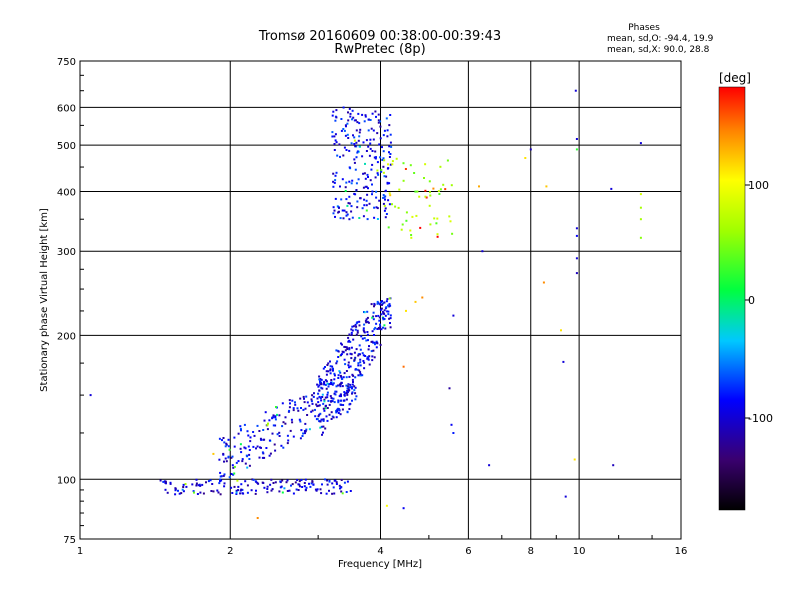  What do you see at coordinates (382, 546) in the screenshot?
I see `x-axis-ticks: 1 2 4 6 8 10 16` at bounding box center [382, 546].